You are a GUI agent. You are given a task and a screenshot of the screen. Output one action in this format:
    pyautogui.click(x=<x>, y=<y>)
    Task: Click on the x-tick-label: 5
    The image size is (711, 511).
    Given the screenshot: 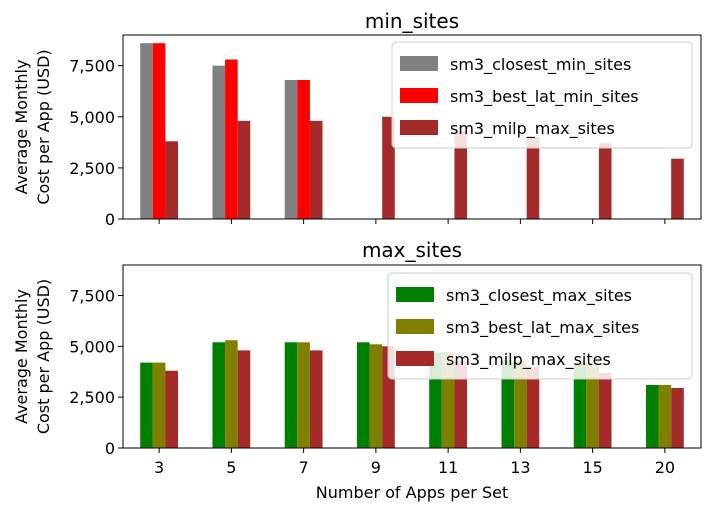 What is the action you would take?
    pyautogui.click(x=231, y=467)
    